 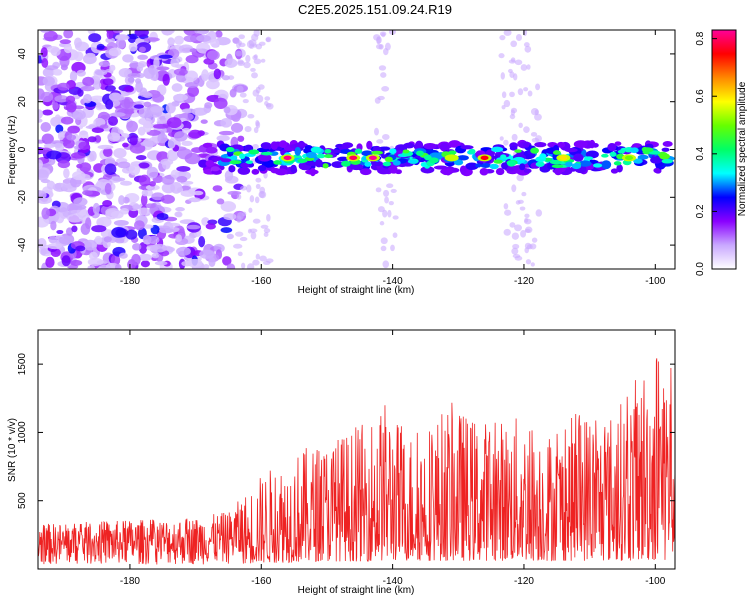 I want to click on colorbar-tick-label: 0.0, so click(x=700, y=269).